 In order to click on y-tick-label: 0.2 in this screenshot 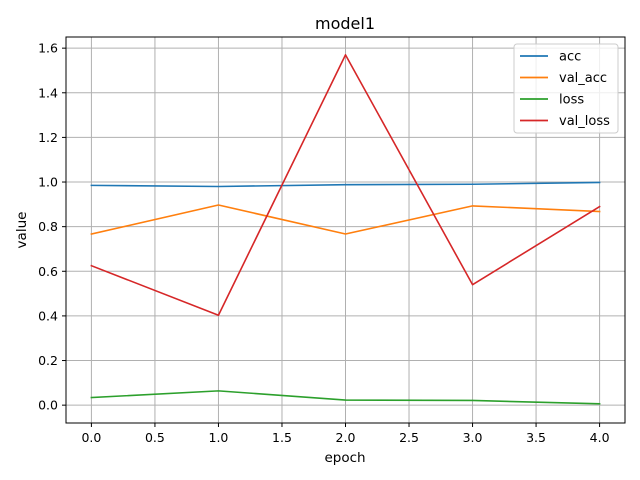, I will do `click(48, 360)`.